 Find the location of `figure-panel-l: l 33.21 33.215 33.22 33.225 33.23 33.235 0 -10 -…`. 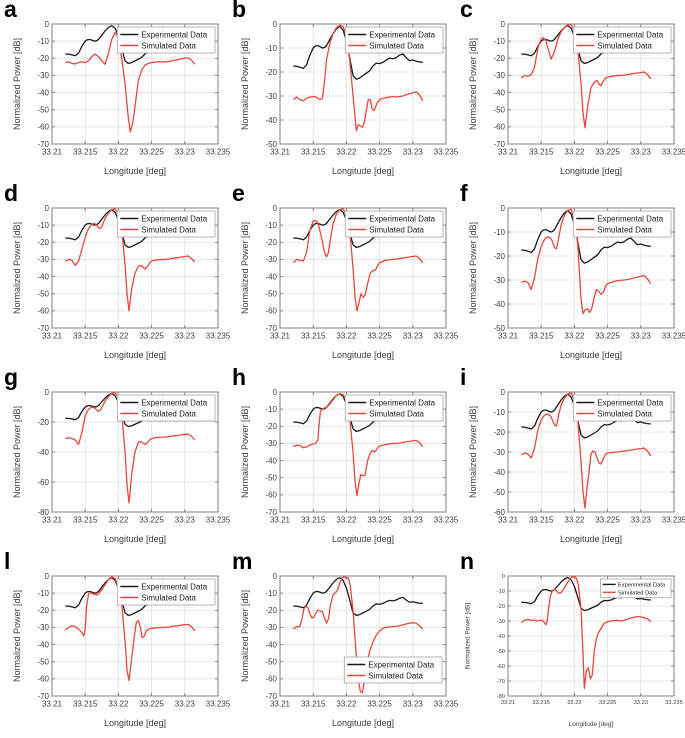

figure-panel-l: l 33.21 33.215 33.22 33.225 33.23 33.235 0 -10 -… is located at coordinates (115, 642).